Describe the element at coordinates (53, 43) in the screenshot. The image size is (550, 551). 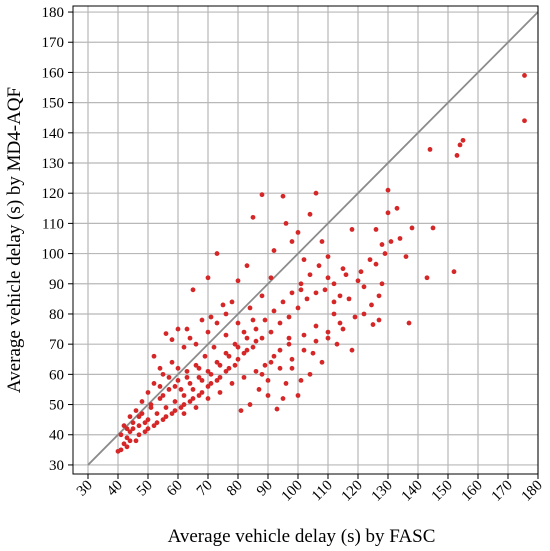
I see `y-tick-label: 170` at that location.